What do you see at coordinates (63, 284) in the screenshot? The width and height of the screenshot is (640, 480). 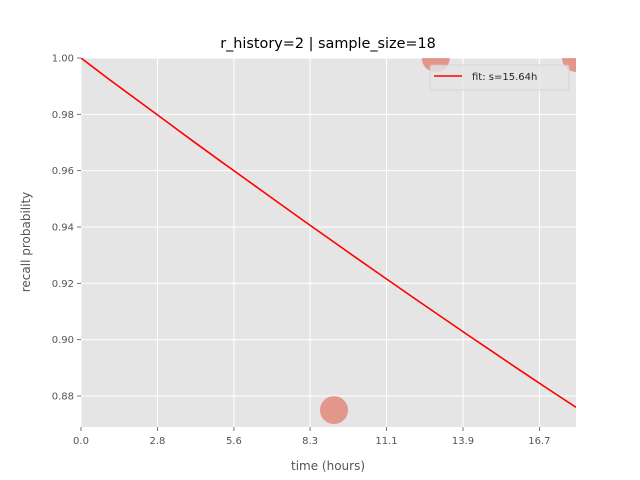 I see `y-tick-label: 0.92` at bounding box center [63, 284].